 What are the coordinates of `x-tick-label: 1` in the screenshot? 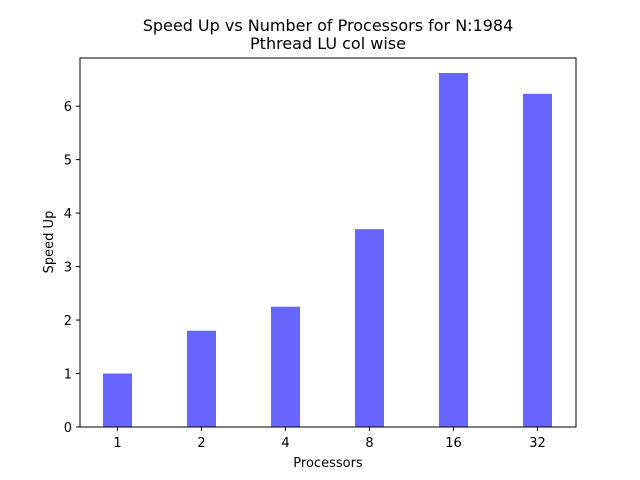 It's located at (117, 443).